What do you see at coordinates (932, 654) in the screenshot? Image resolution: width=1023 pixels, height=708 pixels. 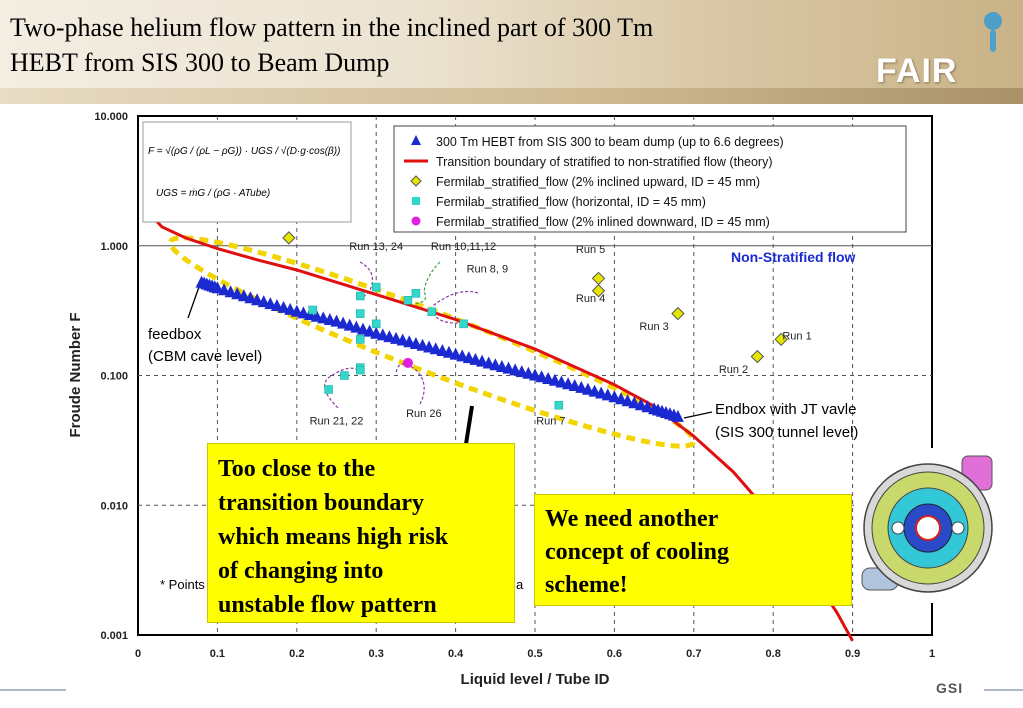 I see `x-tick-label: 1` at bounding box center [932, 654].